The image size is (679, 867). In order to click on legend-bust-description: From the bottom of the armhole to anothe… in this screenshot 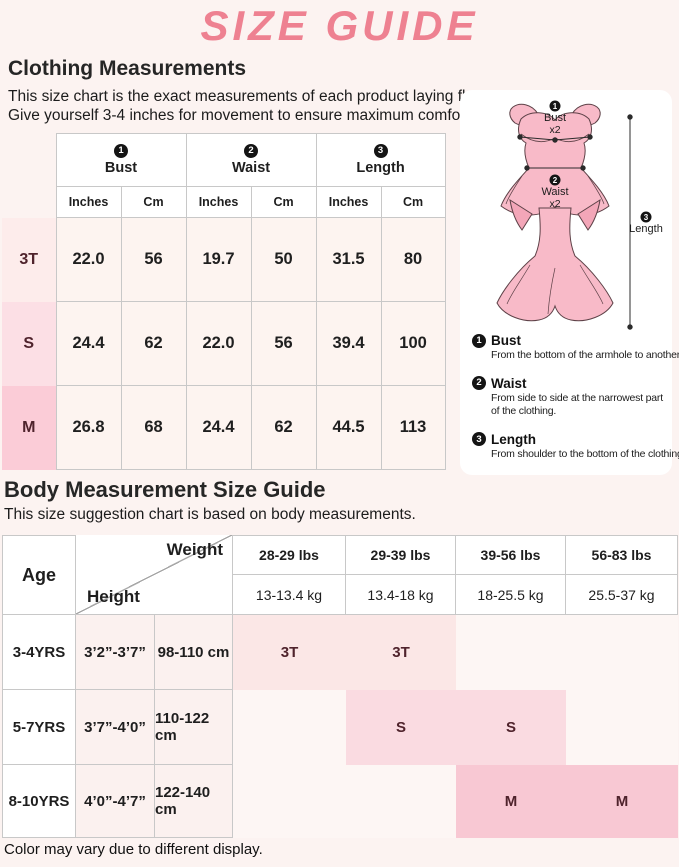, I will do `click(585, 355)`.